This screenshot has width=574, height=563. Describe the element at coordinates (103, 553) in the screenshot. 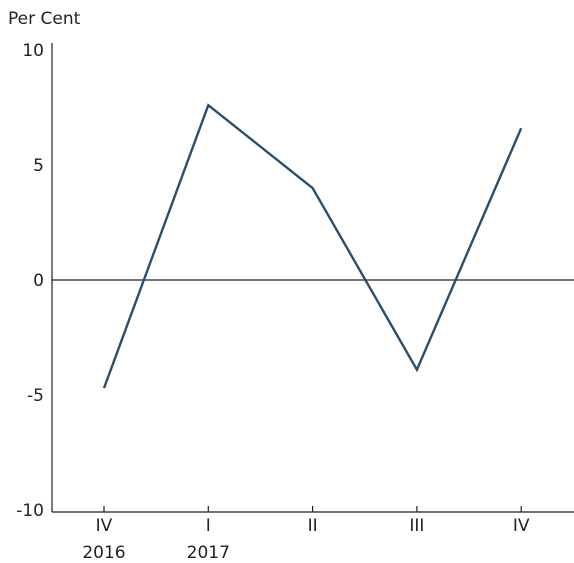

I see `x-year-label: 2016` at that location.